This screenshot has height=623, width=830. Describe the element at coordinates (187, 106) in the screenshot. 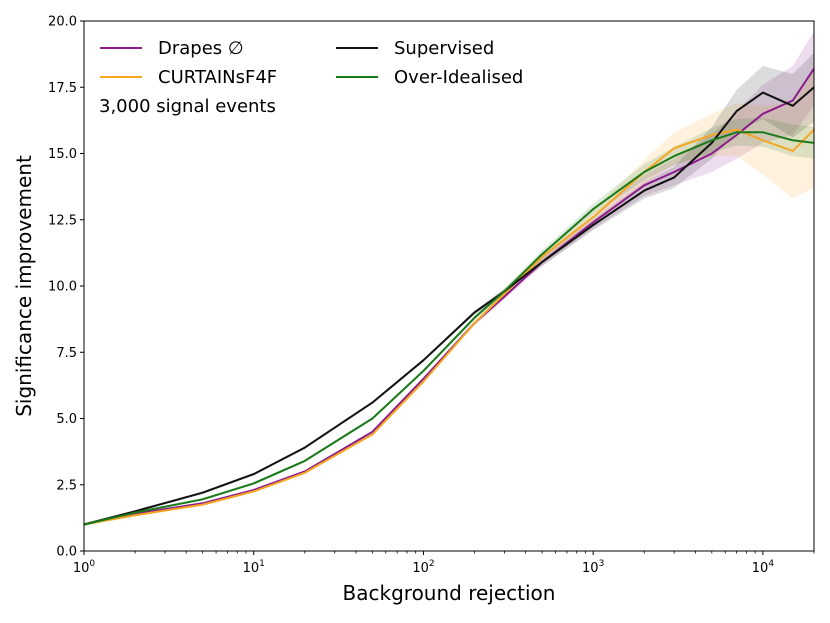

I see `signal-events-annotation: 3,000 signal events` at that location.